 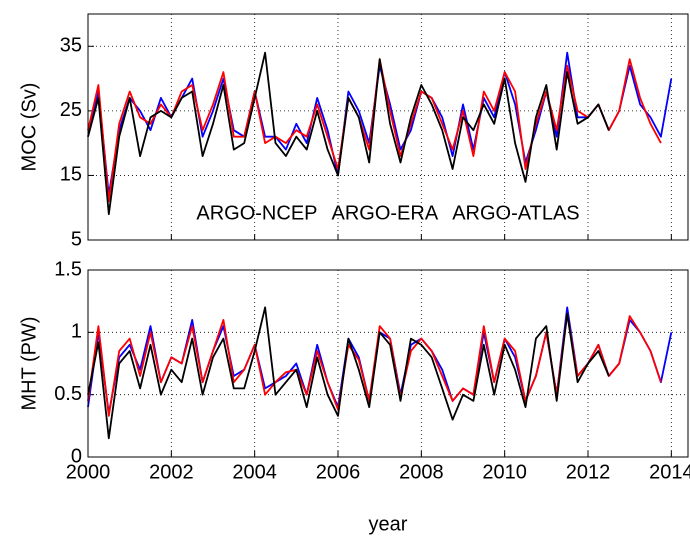 What do you see at coordinates (421, 472) in the screenshot?
I see `x-tick-label: 2008` at bounding box center [421, 472].